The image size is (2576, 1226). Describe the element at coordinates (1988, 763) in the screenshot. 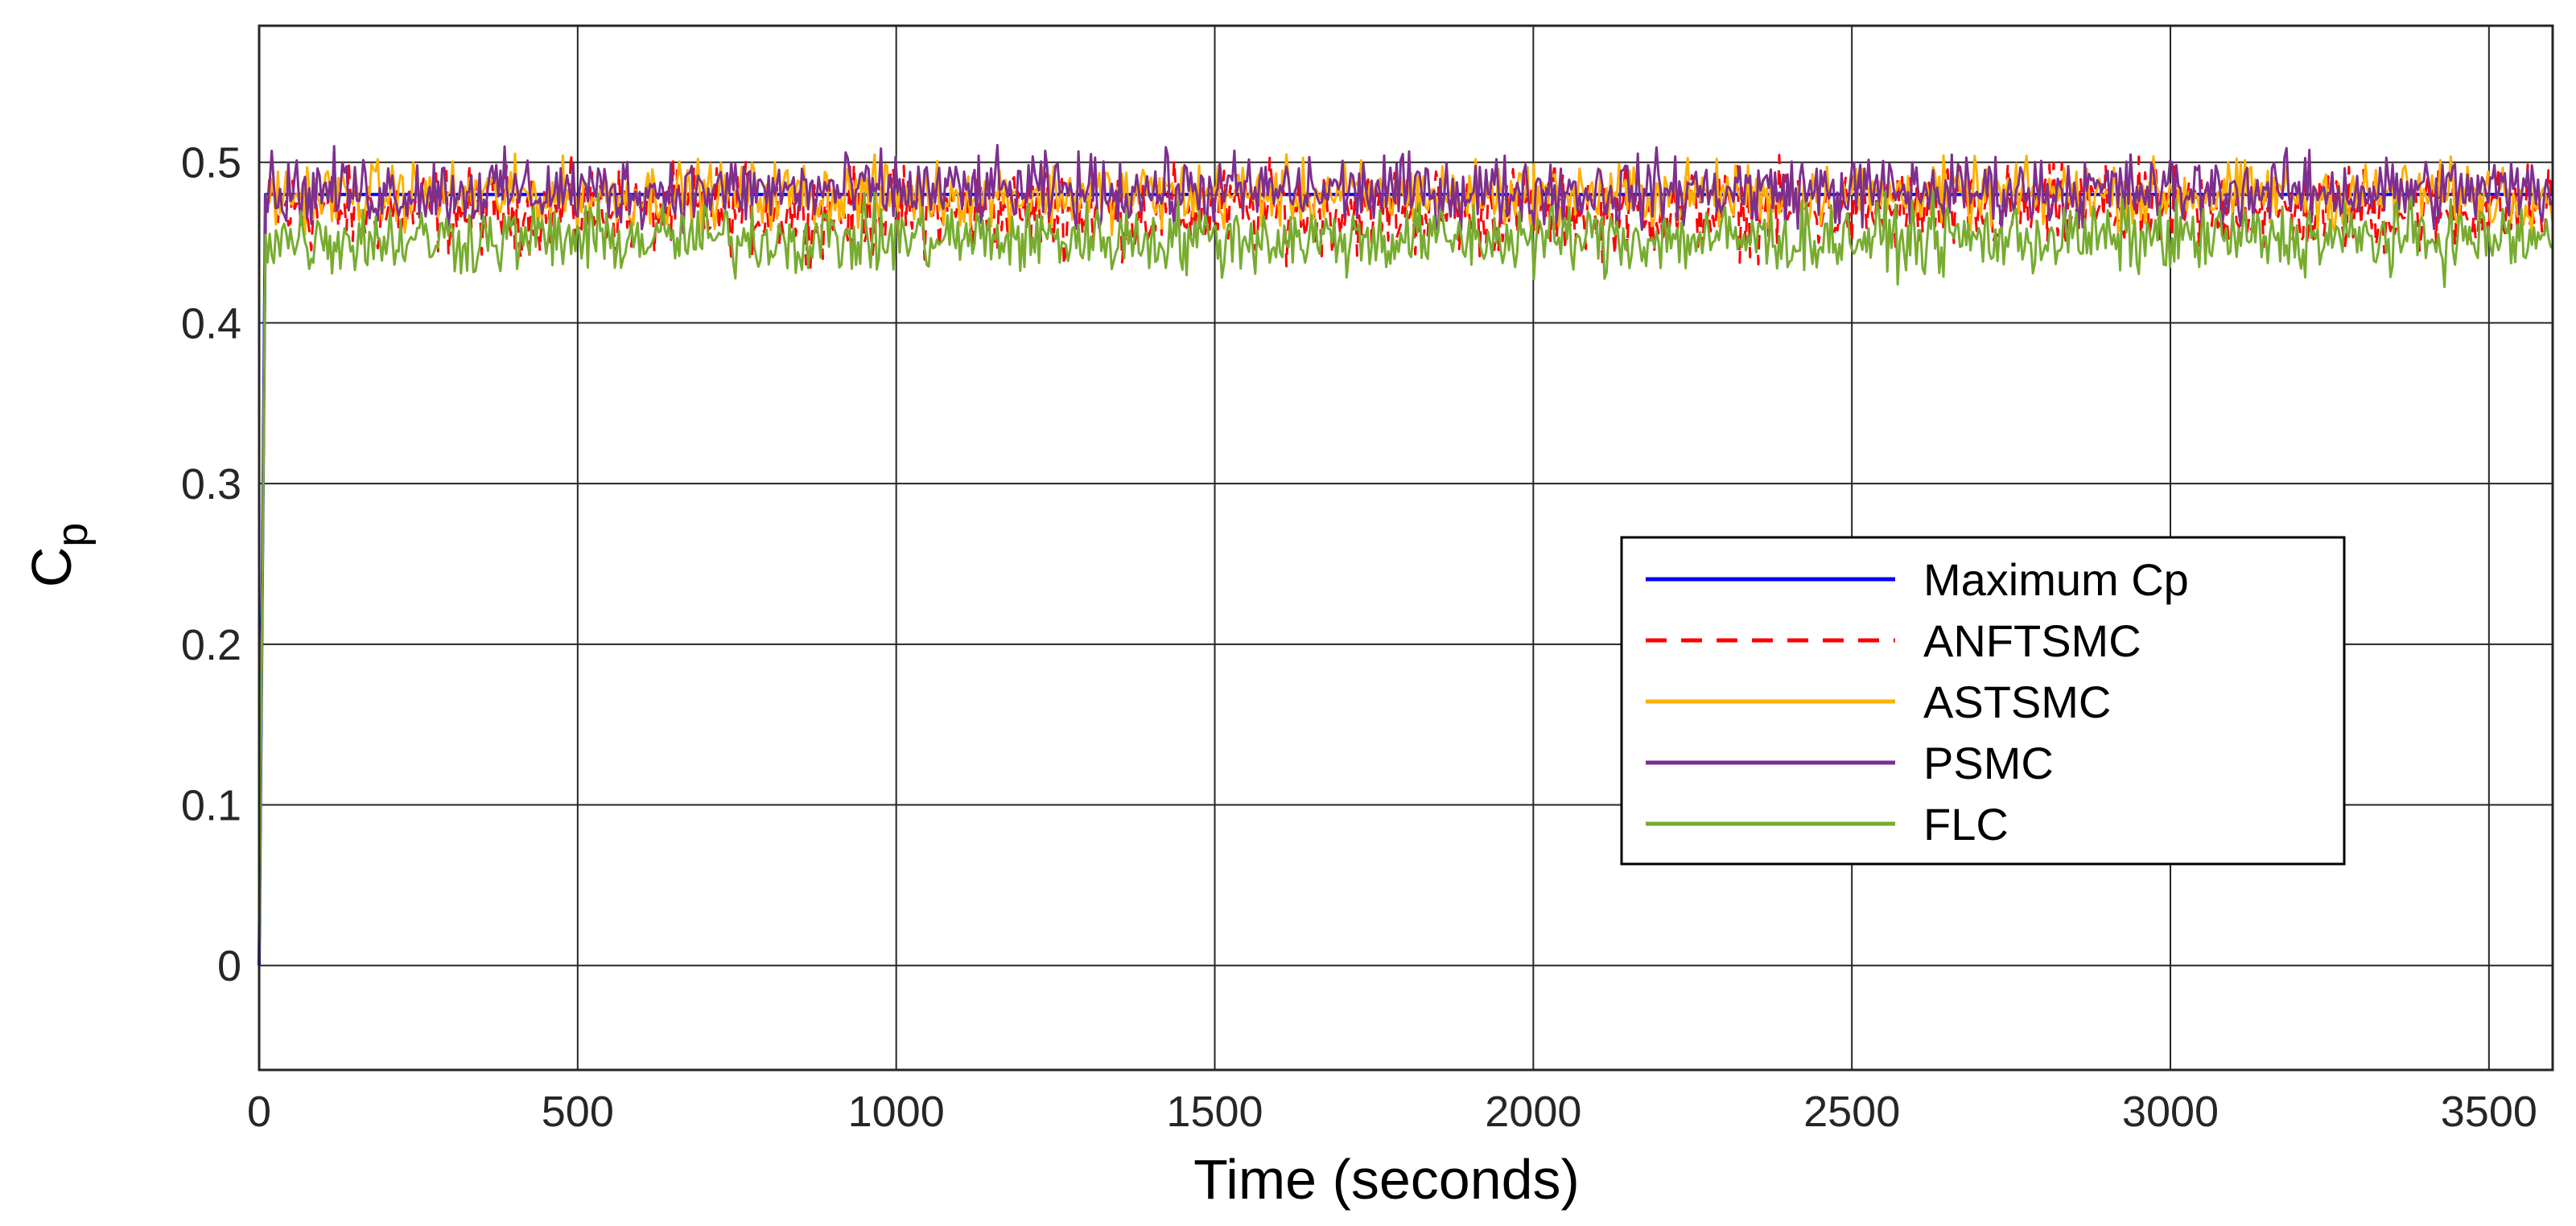

I see `legend-label-psmc: PSMC` at that location.